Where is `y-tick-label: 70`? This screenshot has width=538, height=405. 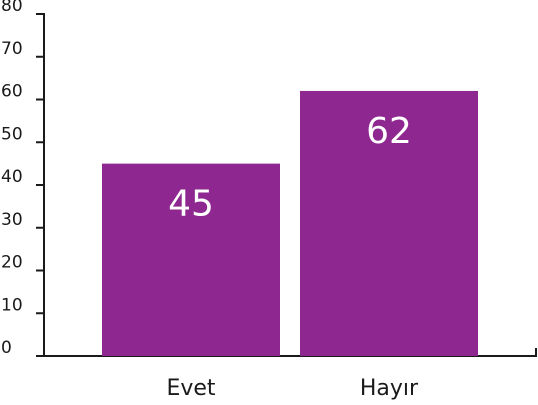
y-tick-label: 70 is located at coordinates (12, 49).